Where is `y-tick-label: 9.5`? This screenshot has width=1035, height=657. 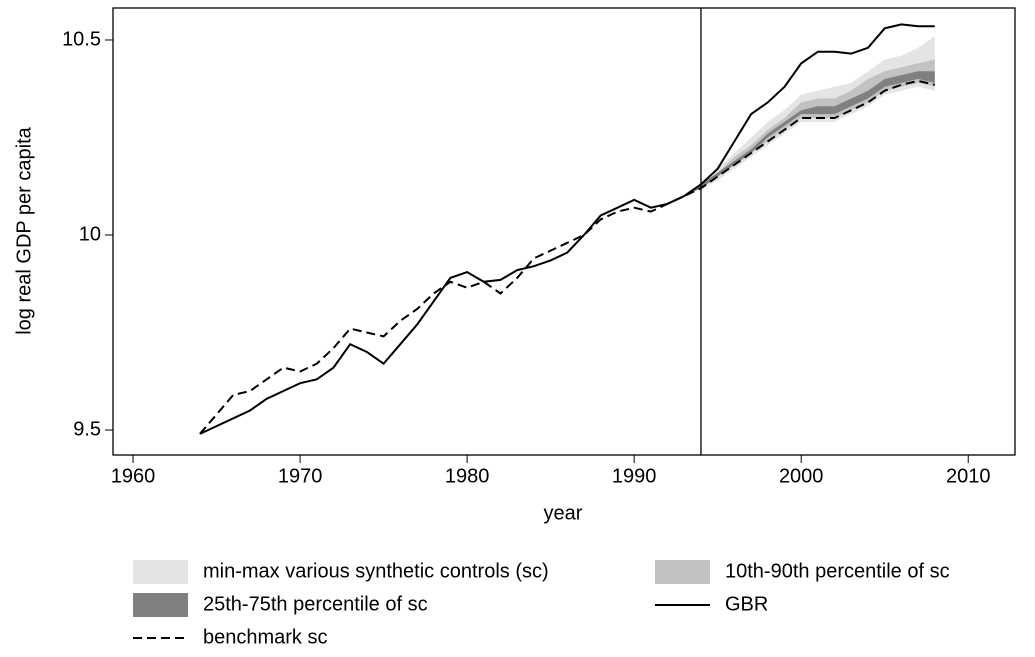 y-tick-label: 9.5 is located at coordinates (87, 429).